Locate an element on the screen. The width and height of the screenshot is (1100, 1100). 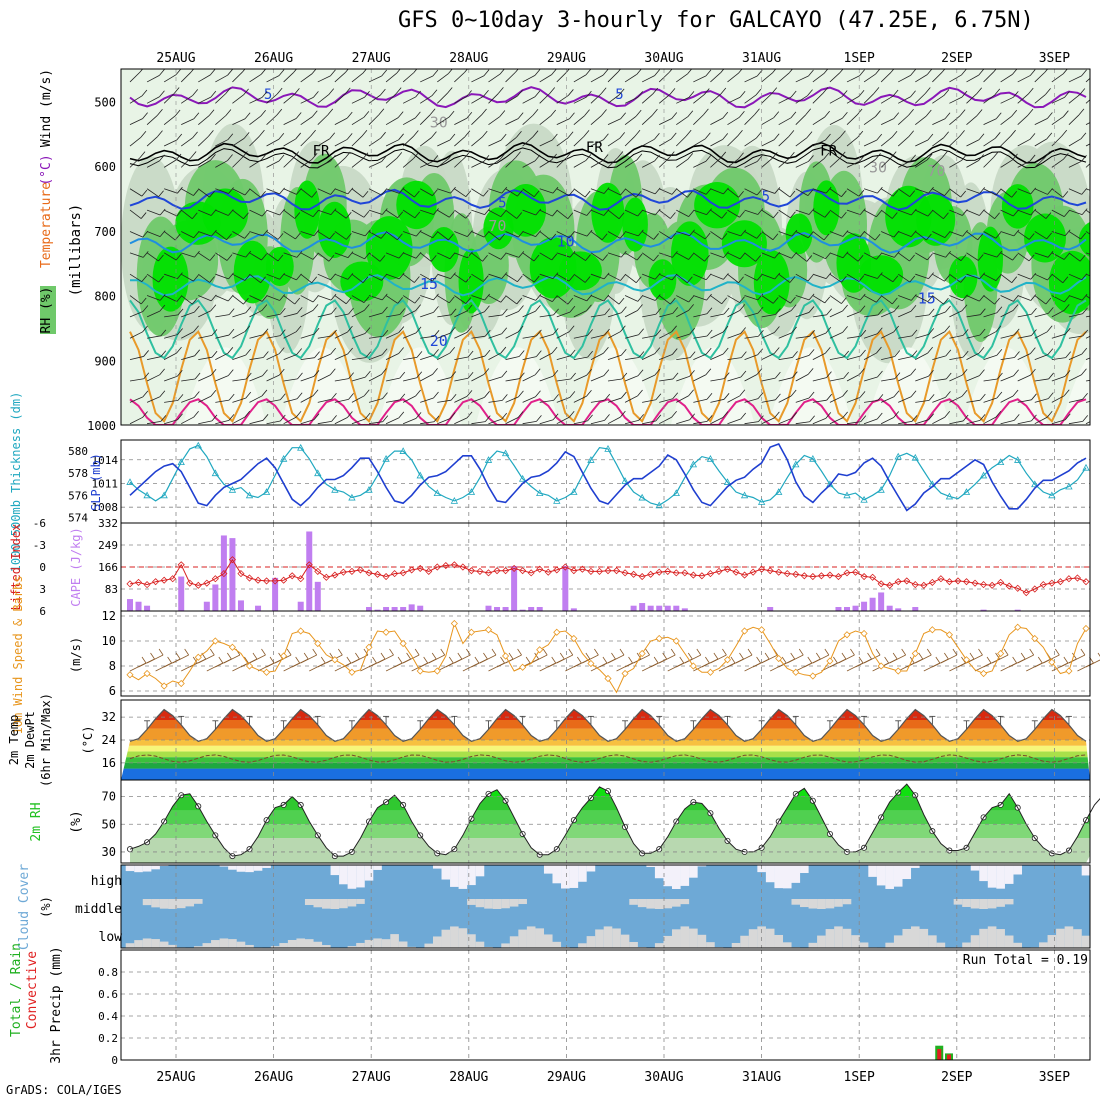
contour-label: 5 is located at coordinates (268, 95).